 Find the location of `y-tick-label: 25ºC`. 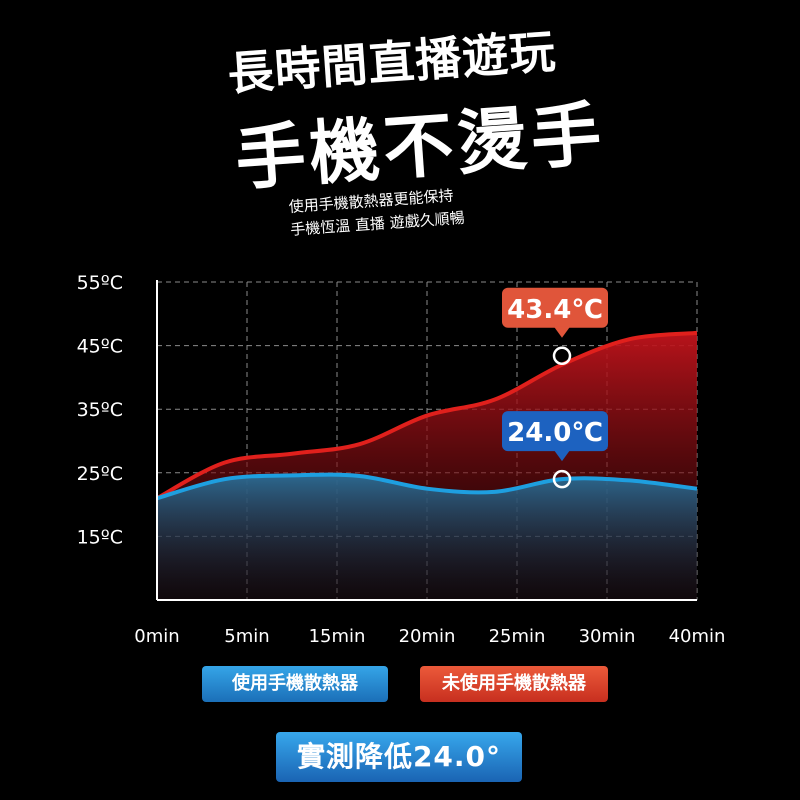

y-tick-label: 25ºC is located at coordinates (100, 474).